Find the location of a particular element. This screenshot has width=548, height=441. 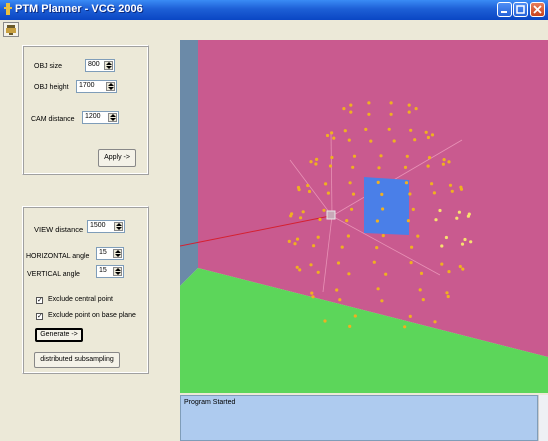

obj-height-value: 1700 is located at coordinates (87, 85).